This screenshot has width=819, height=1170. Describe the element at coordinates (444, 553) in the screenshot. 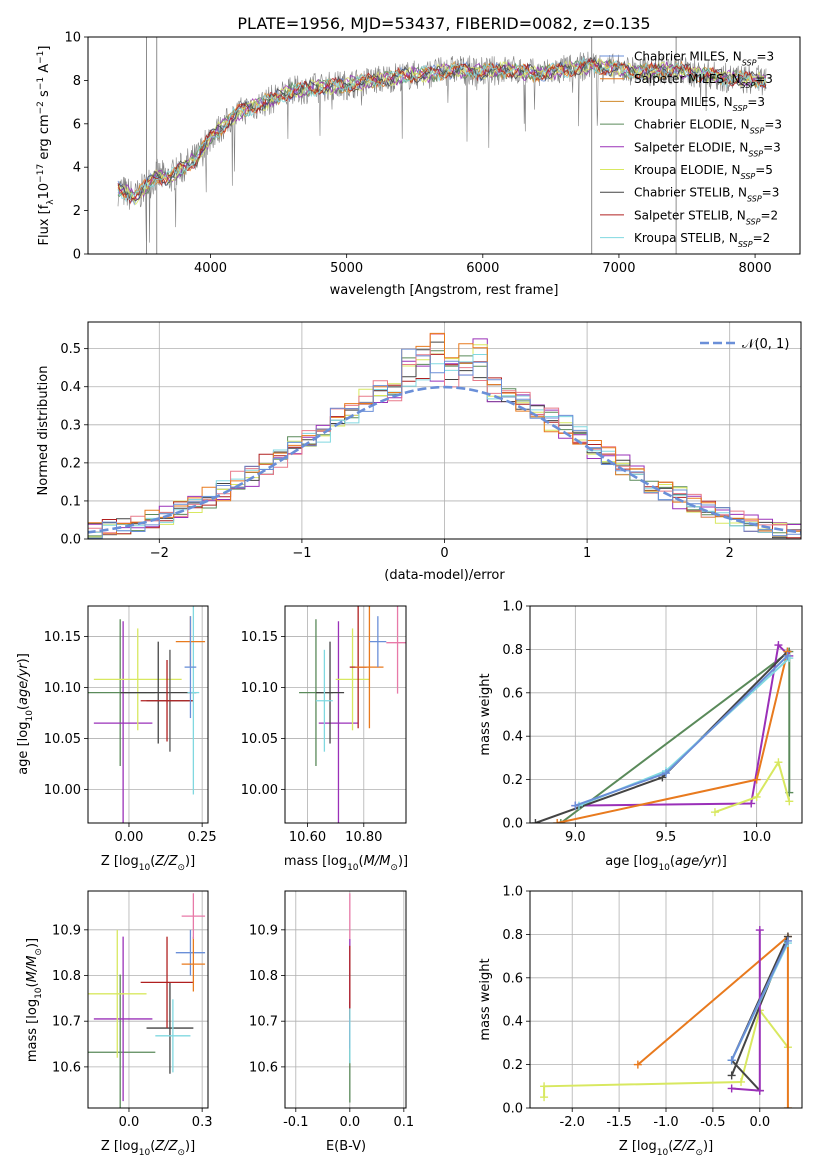

I see `x-tick-label: 0` at that location.